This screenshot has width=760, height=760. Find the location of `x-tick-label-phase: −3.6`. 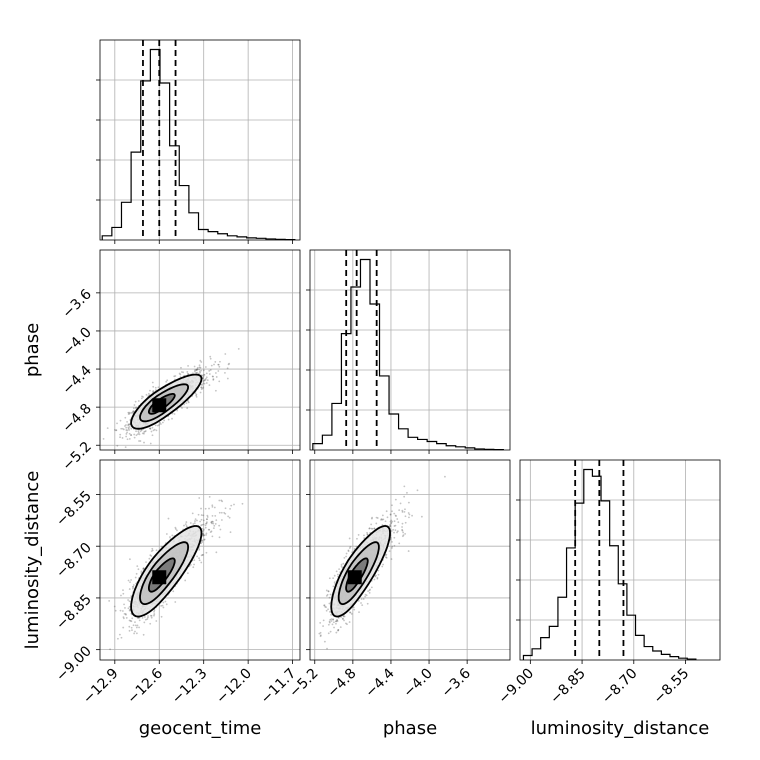

x-tick-label-phase: −3.6 is located at coordinates (456, 682).